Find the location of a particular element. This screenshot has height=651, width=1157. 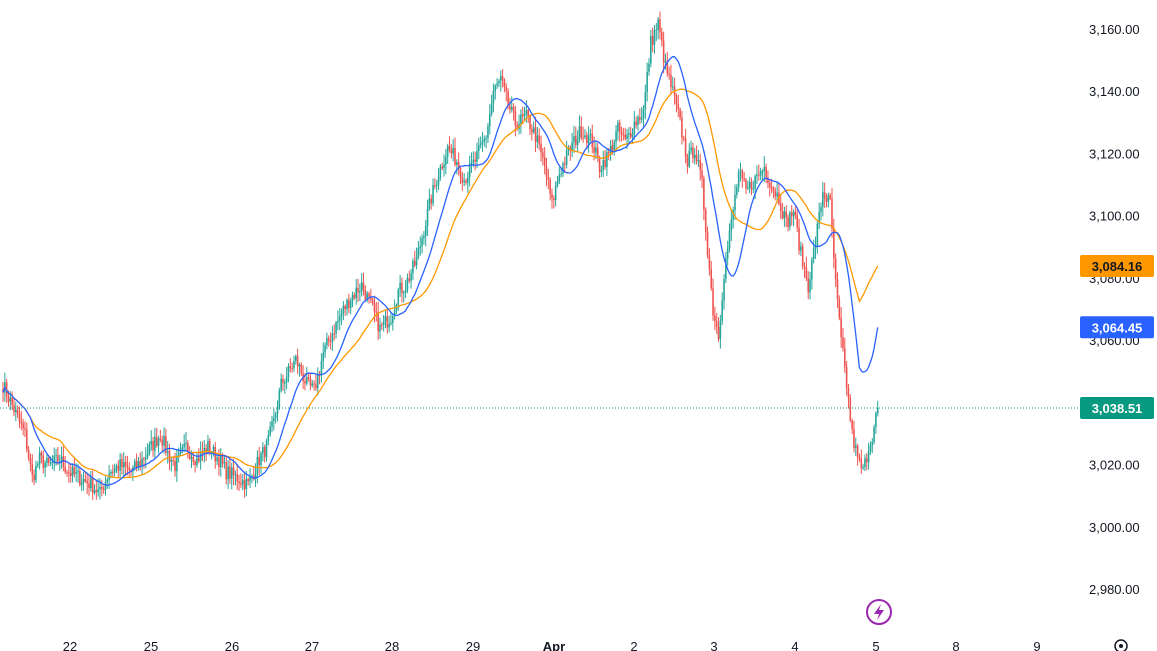

y-tick-label: 3,020.00 is located at coordinates (1114, 465).